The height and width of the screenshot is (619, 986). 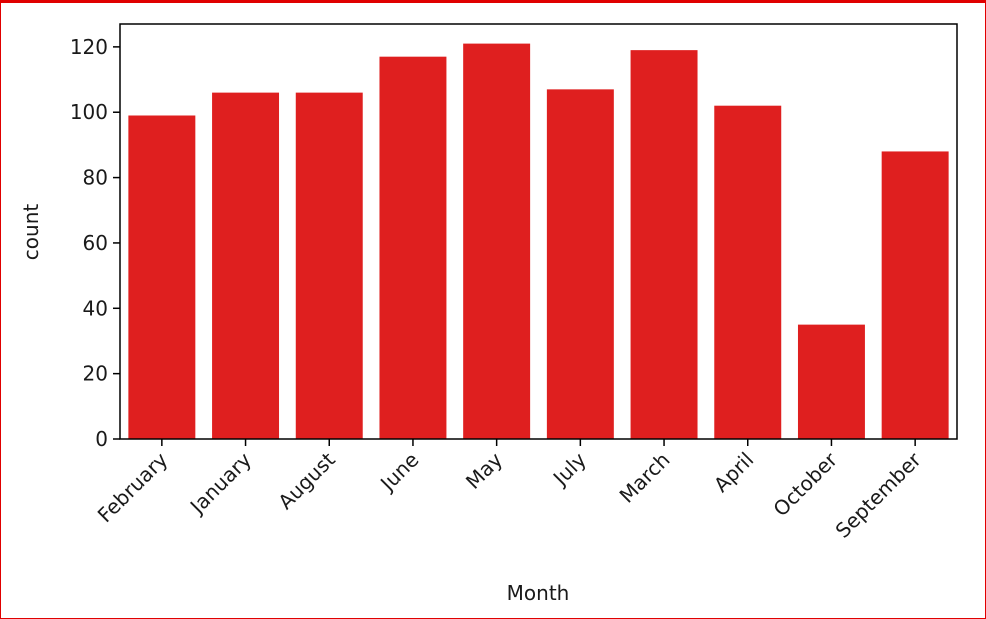 I want to click on y-axis-title: count, so click(x=31, y=232).